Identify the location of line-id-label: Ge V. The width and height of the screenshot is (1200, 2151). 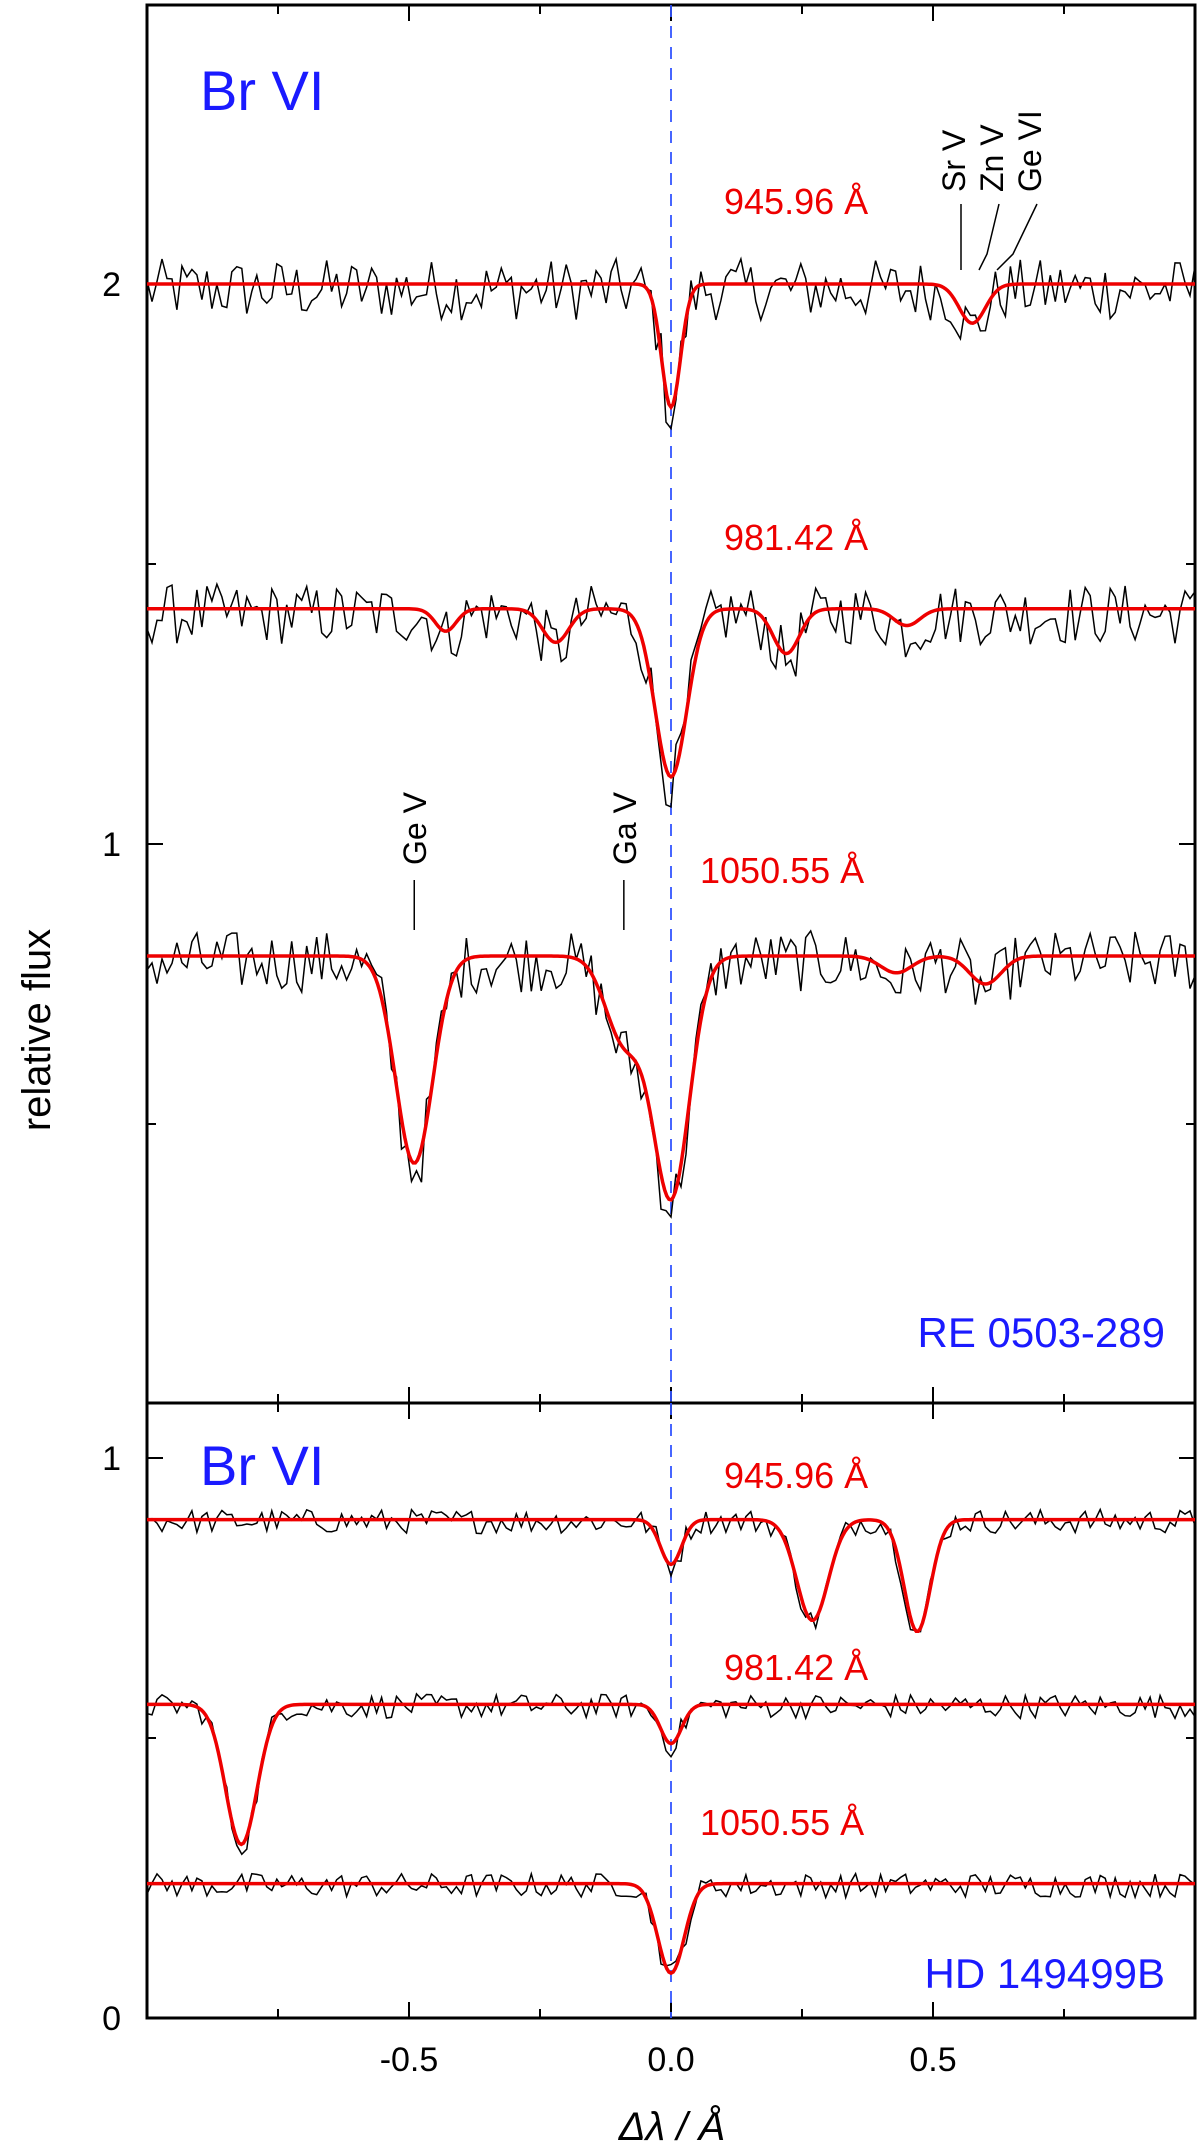
(415, 828).